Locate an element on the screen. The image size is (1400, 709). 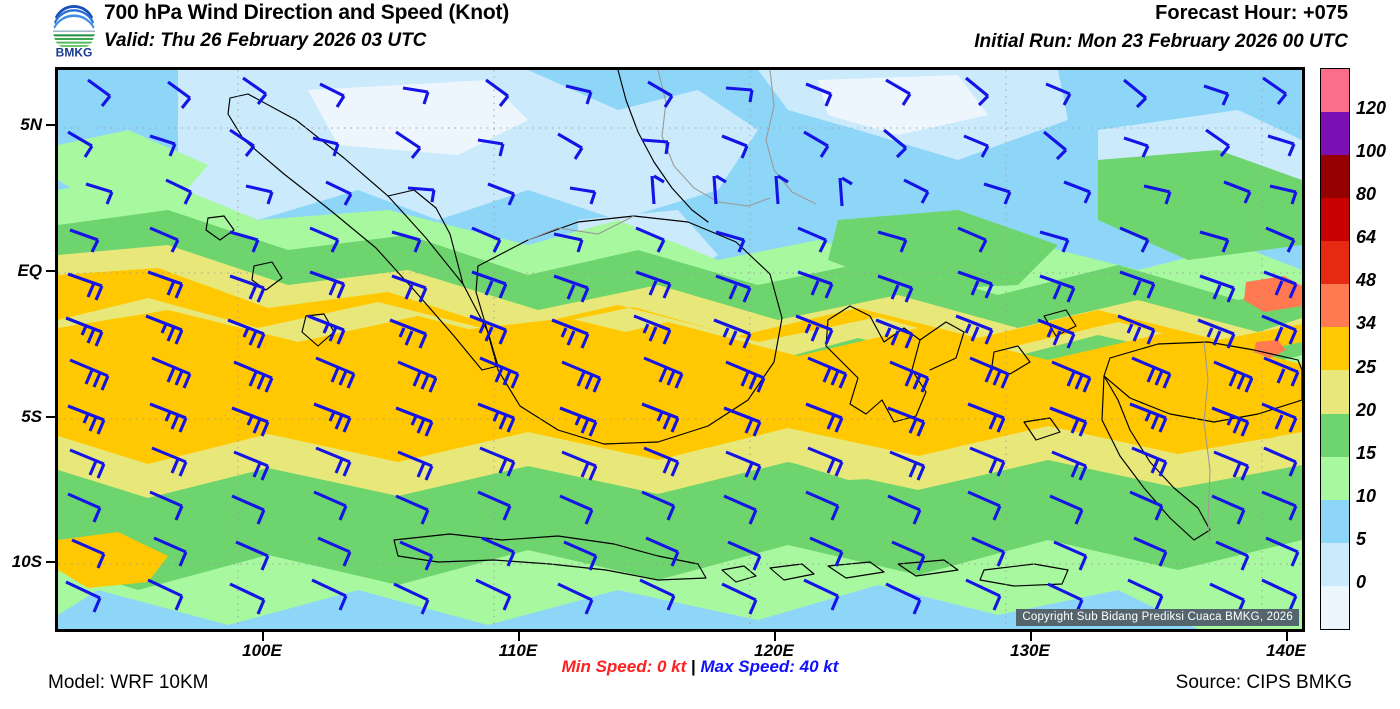
colorbar-tick-5: 5 is located at coordinates (1361, 538).